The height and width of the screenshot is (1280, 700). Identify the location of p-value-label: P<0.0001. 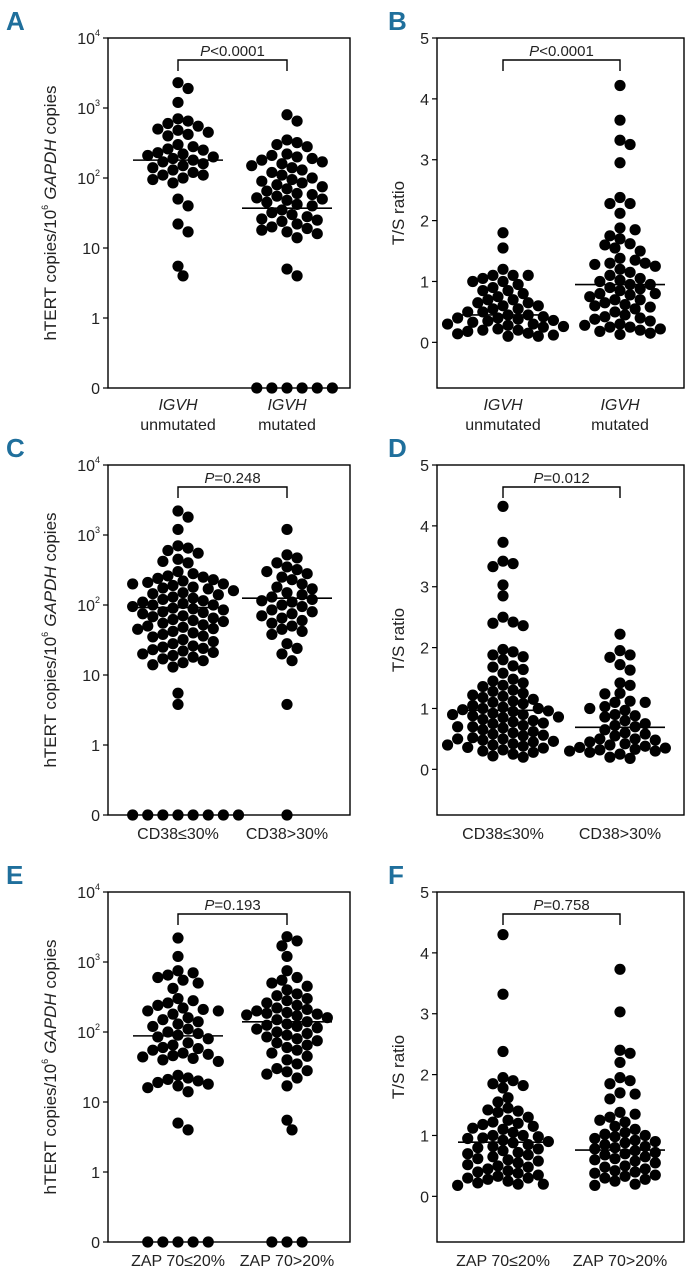
(232, 51).